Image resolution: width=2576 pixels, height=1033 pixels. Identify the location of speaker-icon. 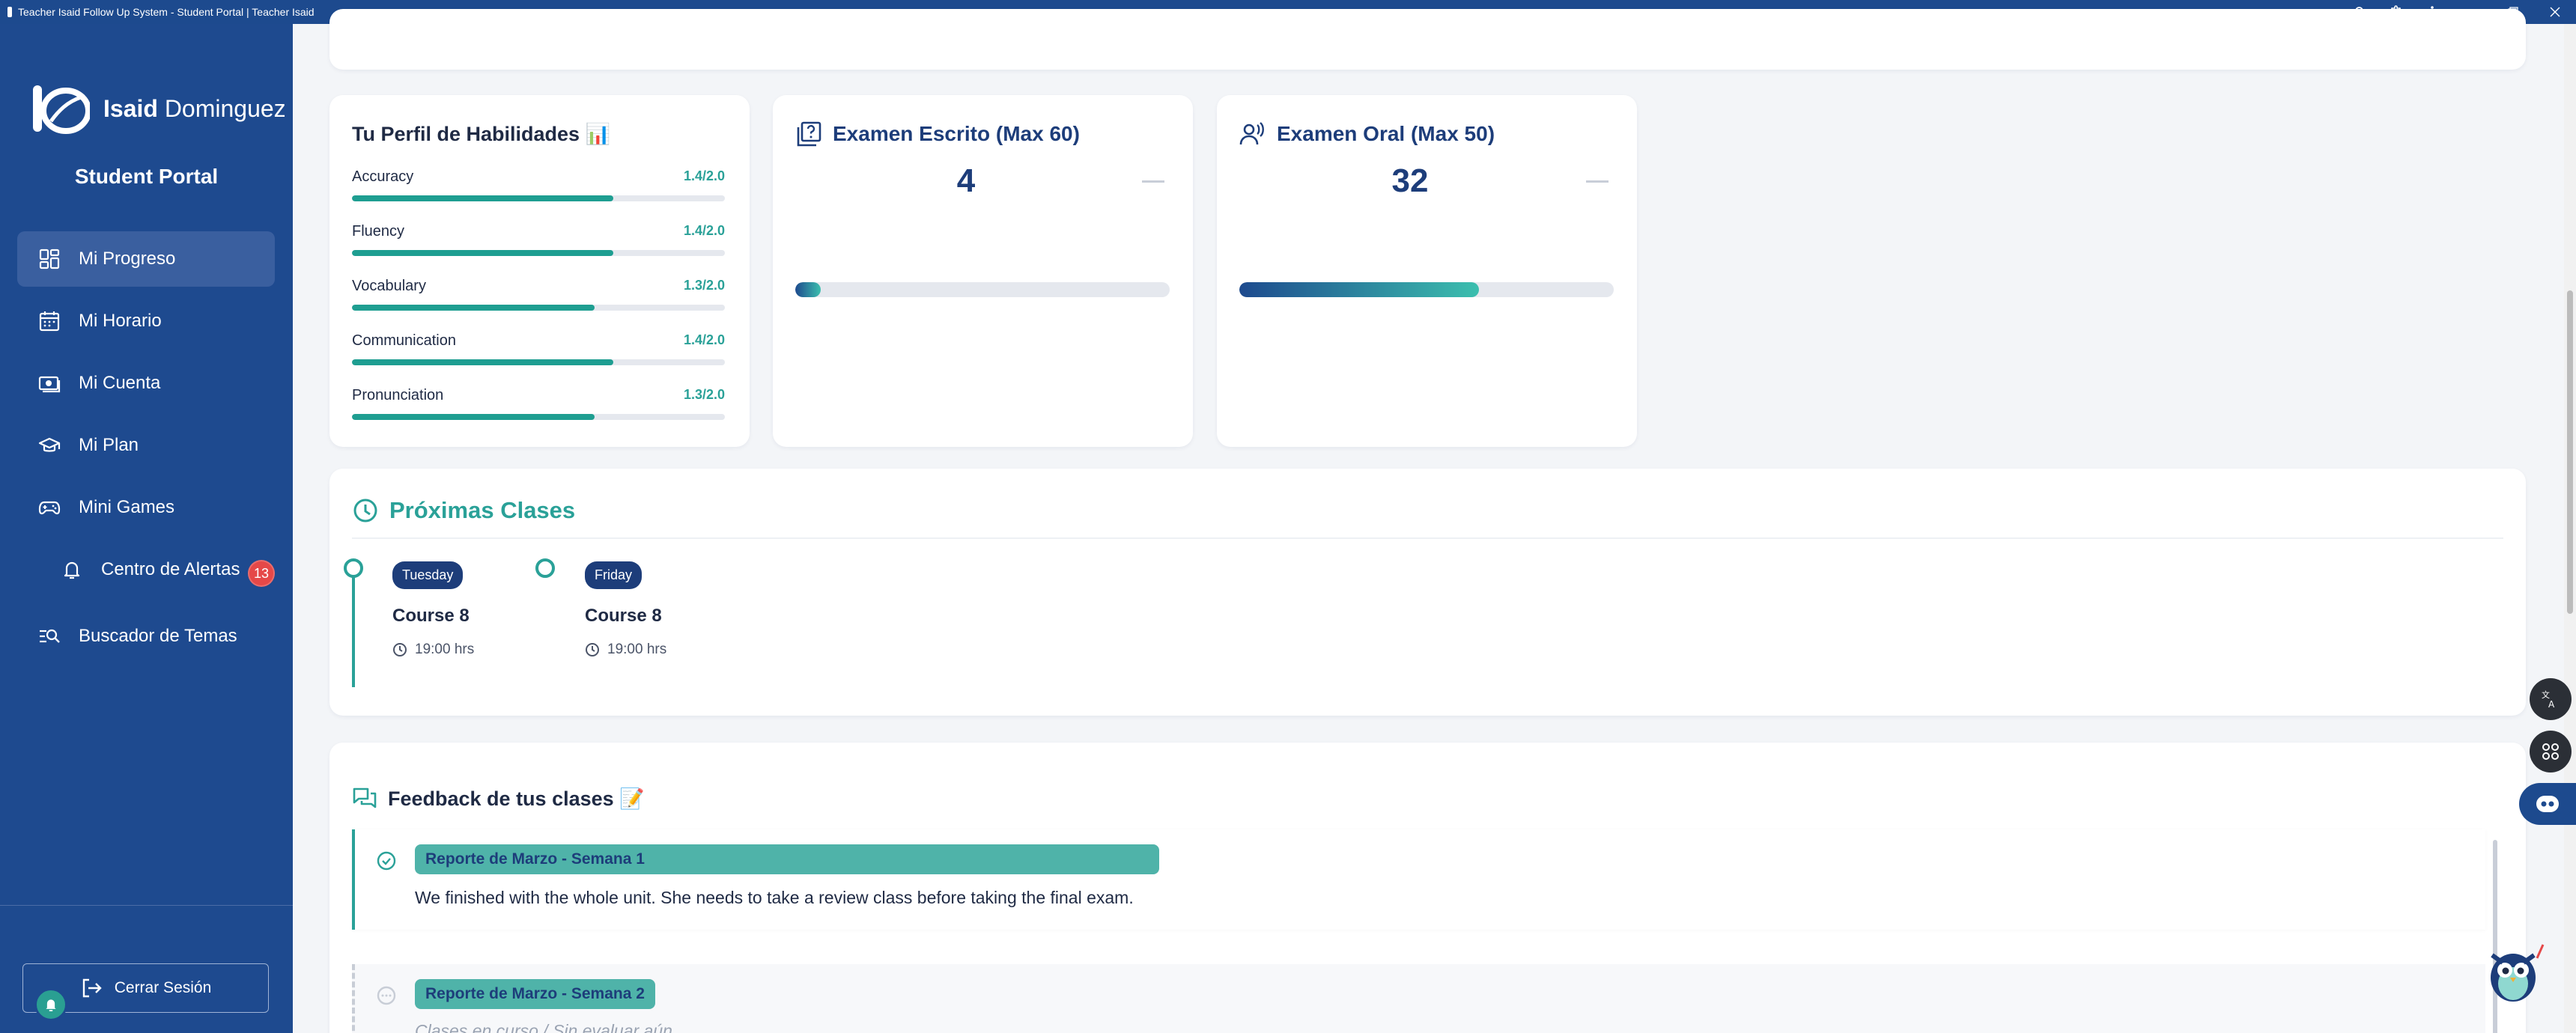
(1251, 133).